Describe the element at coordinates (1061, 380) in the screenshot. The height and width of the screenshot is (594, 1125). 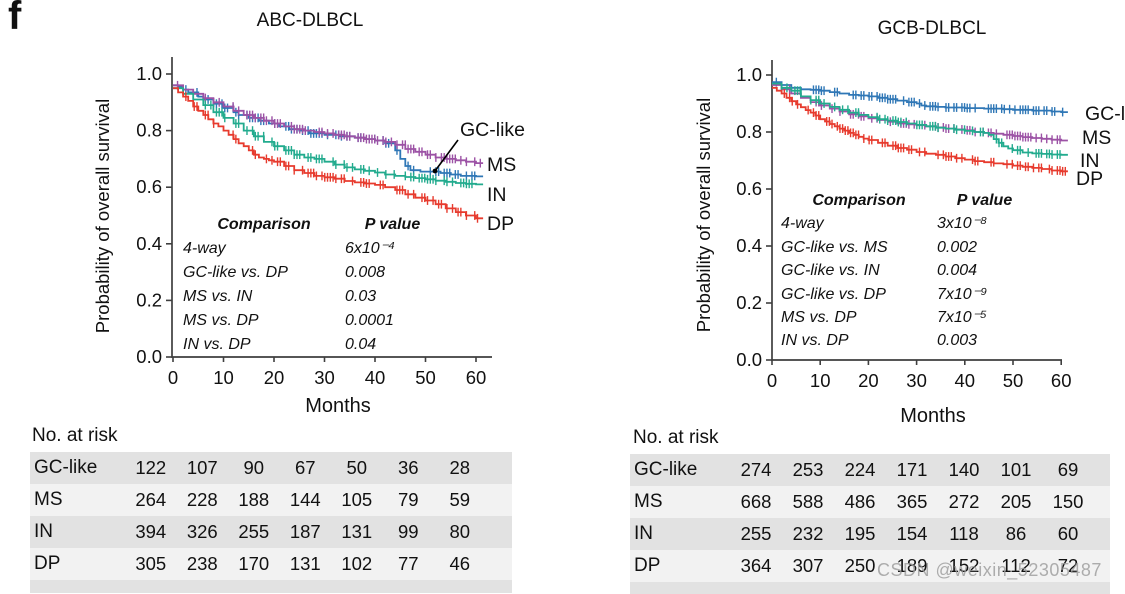
I see `x-tick-label: 60` at that location.